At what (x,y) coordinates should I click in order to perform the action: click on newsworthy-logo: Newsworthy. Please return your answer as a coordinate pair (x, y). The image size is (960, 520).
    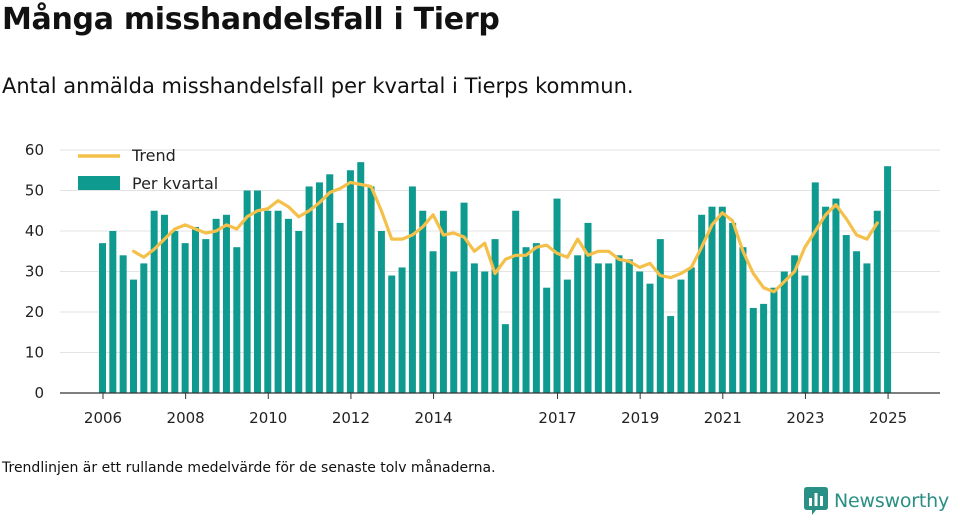
    Looking at the image, I should click on (876, 501).